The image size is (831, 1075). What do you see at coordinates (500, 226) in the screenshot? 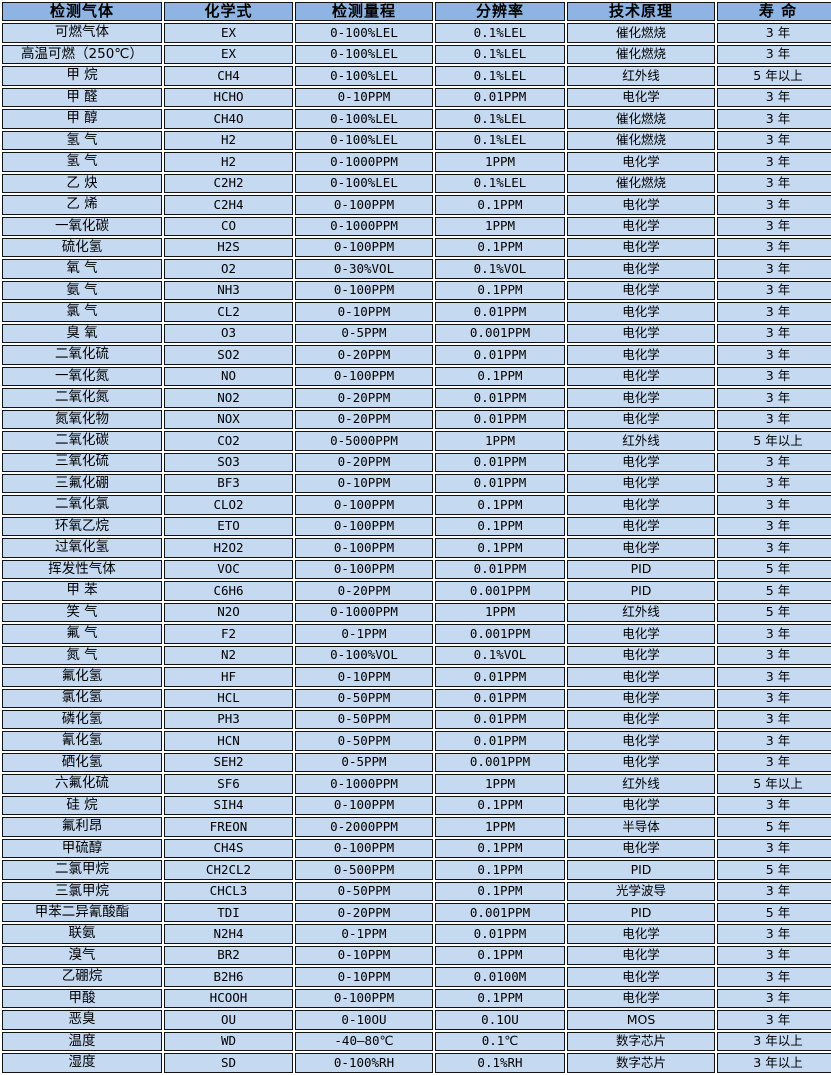
I see `cell-resolution: 1PPM` at bounding box center [500, 226].